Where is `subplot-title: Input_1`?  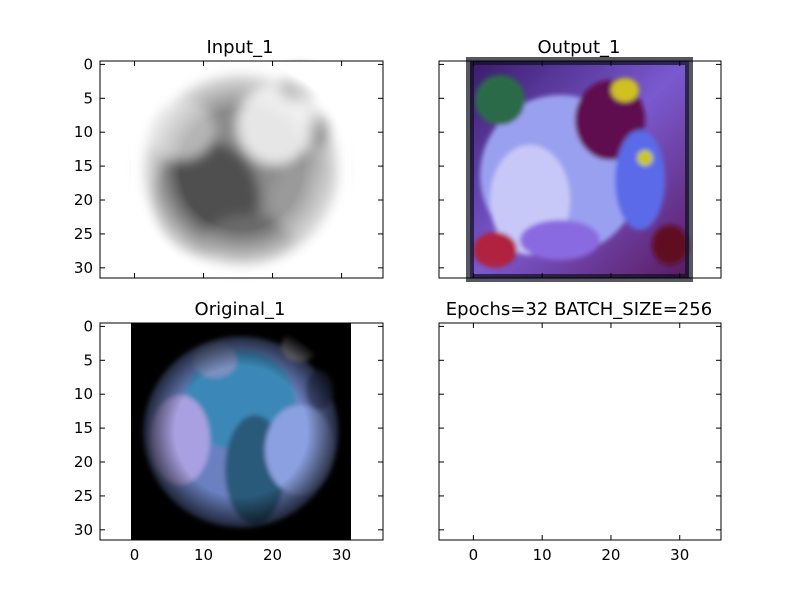
subplot-title: Input_1 is located at coordinates (239, 47).